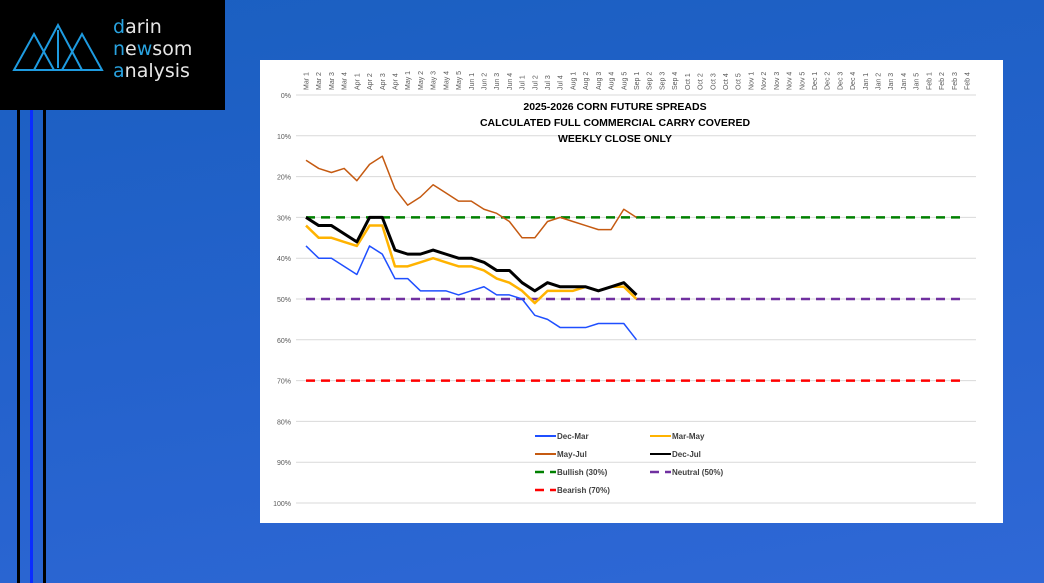 The image size is (1044, 583). What do you see at coordinates (802, 81) in the screenshot?
I see `x-tick-label: Nov 5` at bounding box center [802, 81].